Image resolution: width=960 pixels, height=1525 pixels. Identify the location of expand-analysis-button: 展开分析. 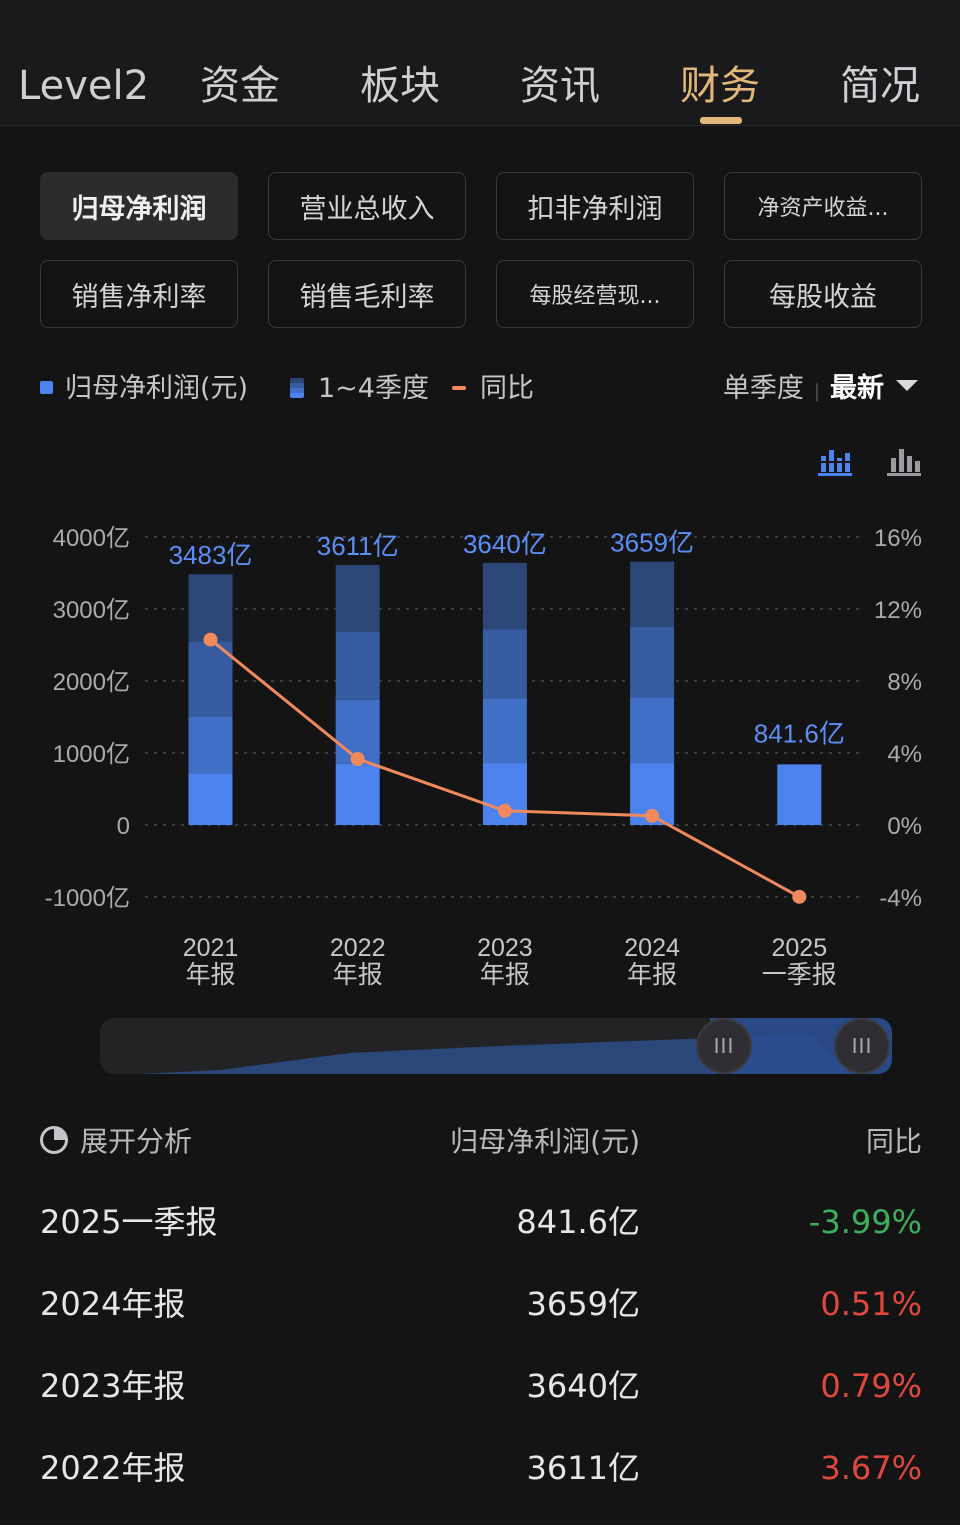
(116, 1142).